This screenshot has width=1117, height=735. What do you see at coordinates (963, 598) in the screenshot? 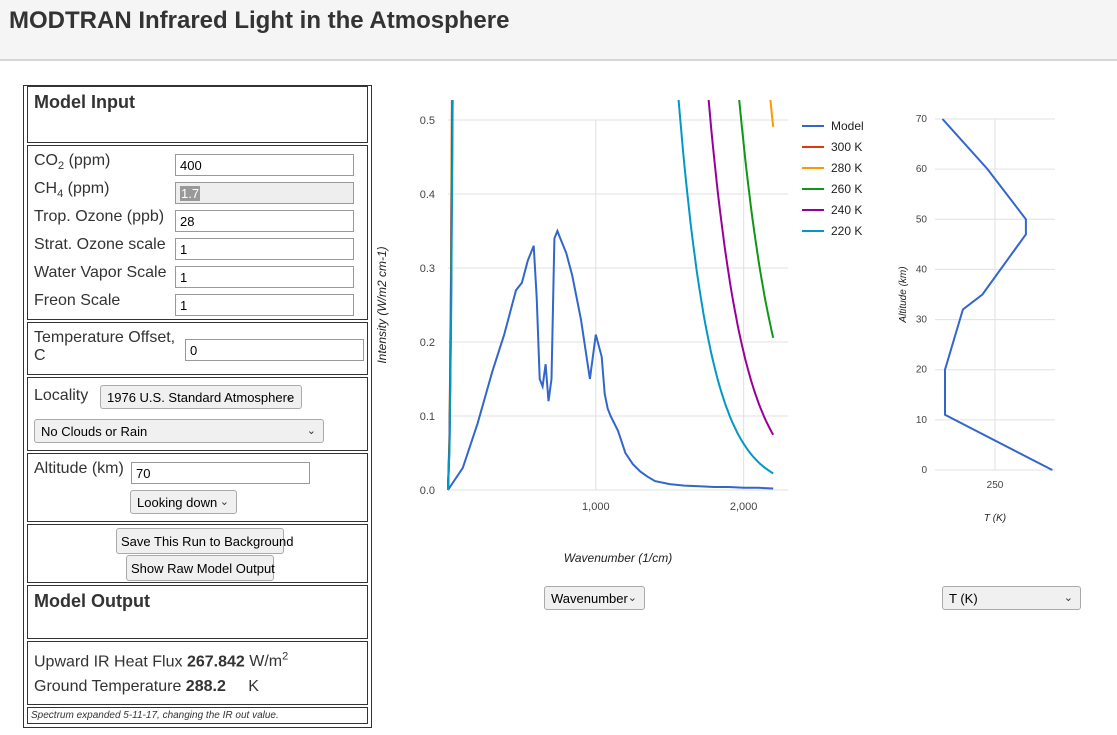
I see `profile-axis-value: T (K)` at bounding box center [963, 598].